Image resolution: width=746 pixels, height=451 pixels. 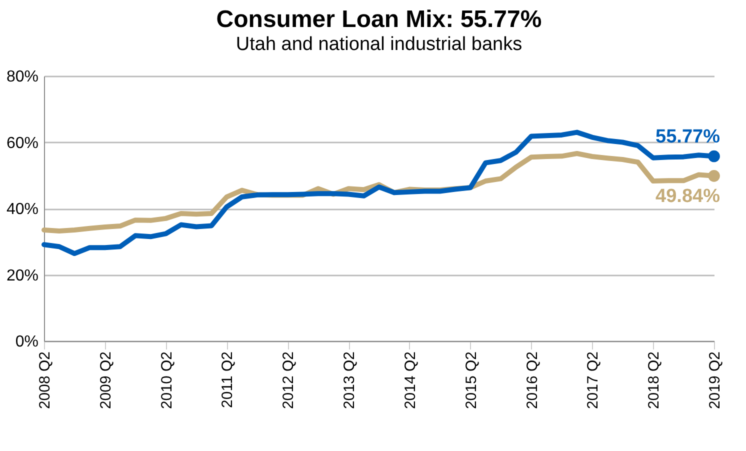 What do you see at coordinates (715, 381) in the screenshot?
I see `x-tick-label: 2019 Q2` at bounding box center [715, 381].